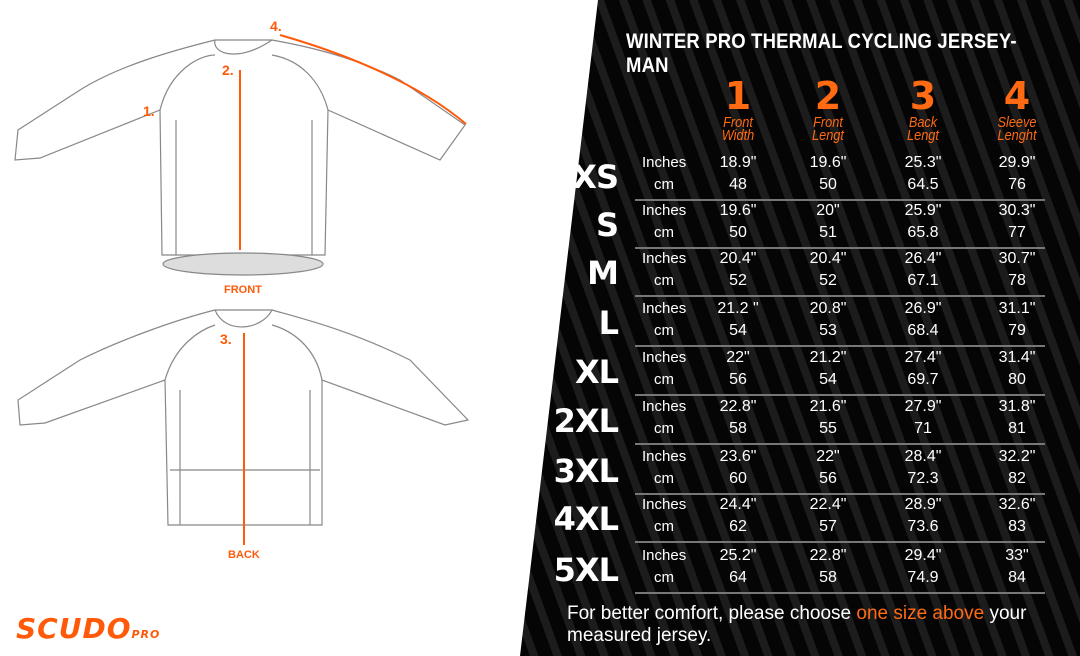  I want to click on value-cm: 65.8, so click(923, 232).